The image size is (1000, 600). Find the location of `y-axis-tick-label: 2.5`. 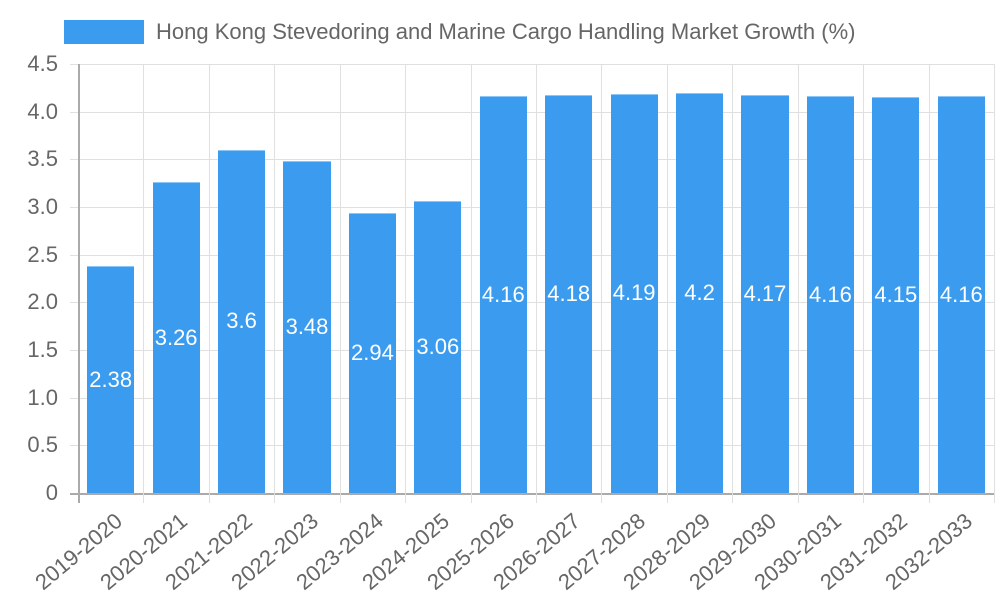

y-axis-tick-label: 2.5 is located at coordinates (42, 254).